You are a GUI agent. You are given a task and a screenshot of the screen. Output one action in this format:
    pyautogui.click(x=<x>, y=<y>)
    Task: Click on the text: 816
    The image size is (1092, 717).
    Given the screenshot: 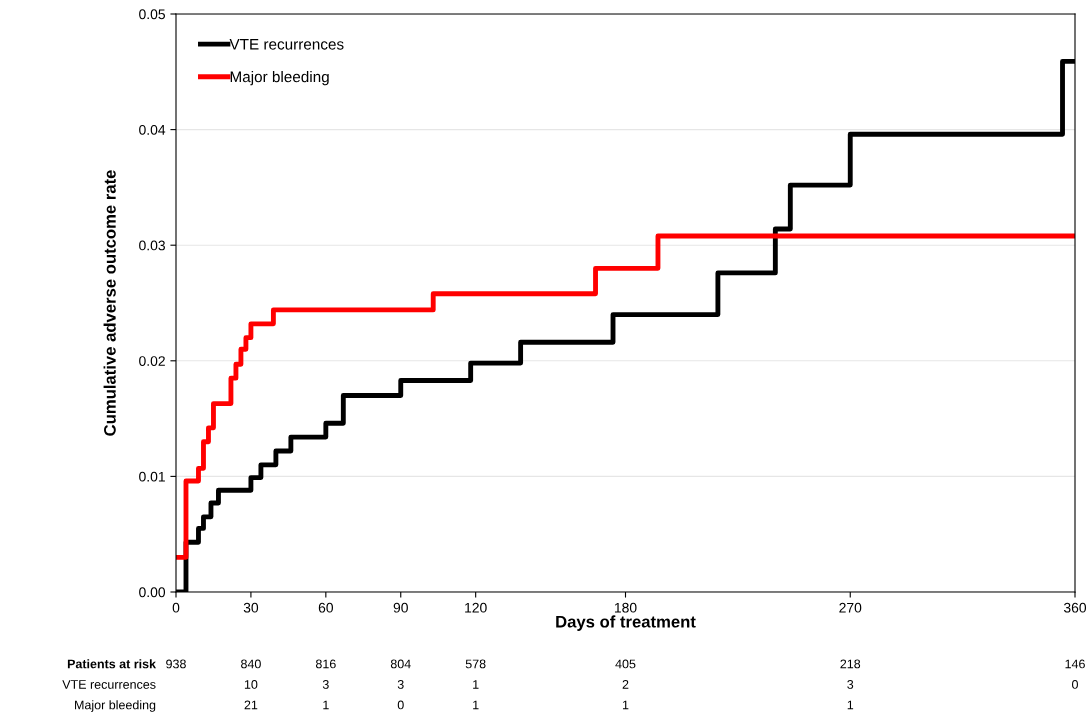 What is the action you would take?
    pyautogui.click(x=325, y=664)
    